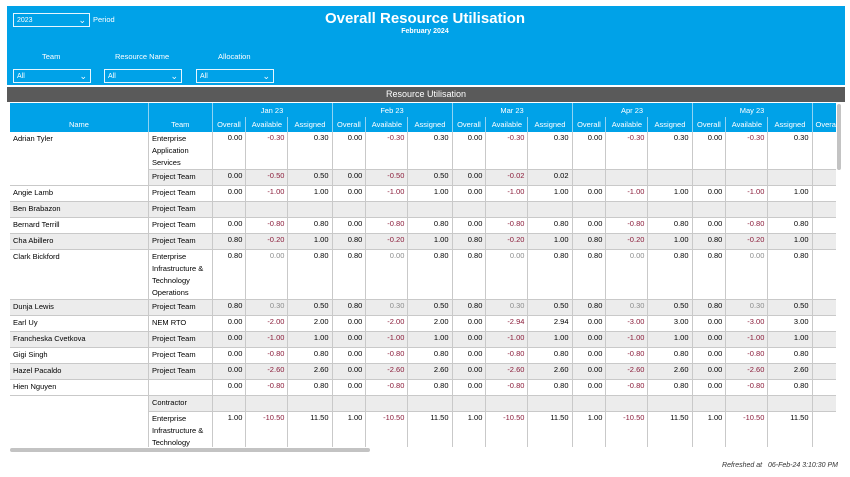 This screenshot has height=477, width=850. Describe the element at coordinates (267, 323) in the screenshot. I see `value-cell: -2.00` at that location.